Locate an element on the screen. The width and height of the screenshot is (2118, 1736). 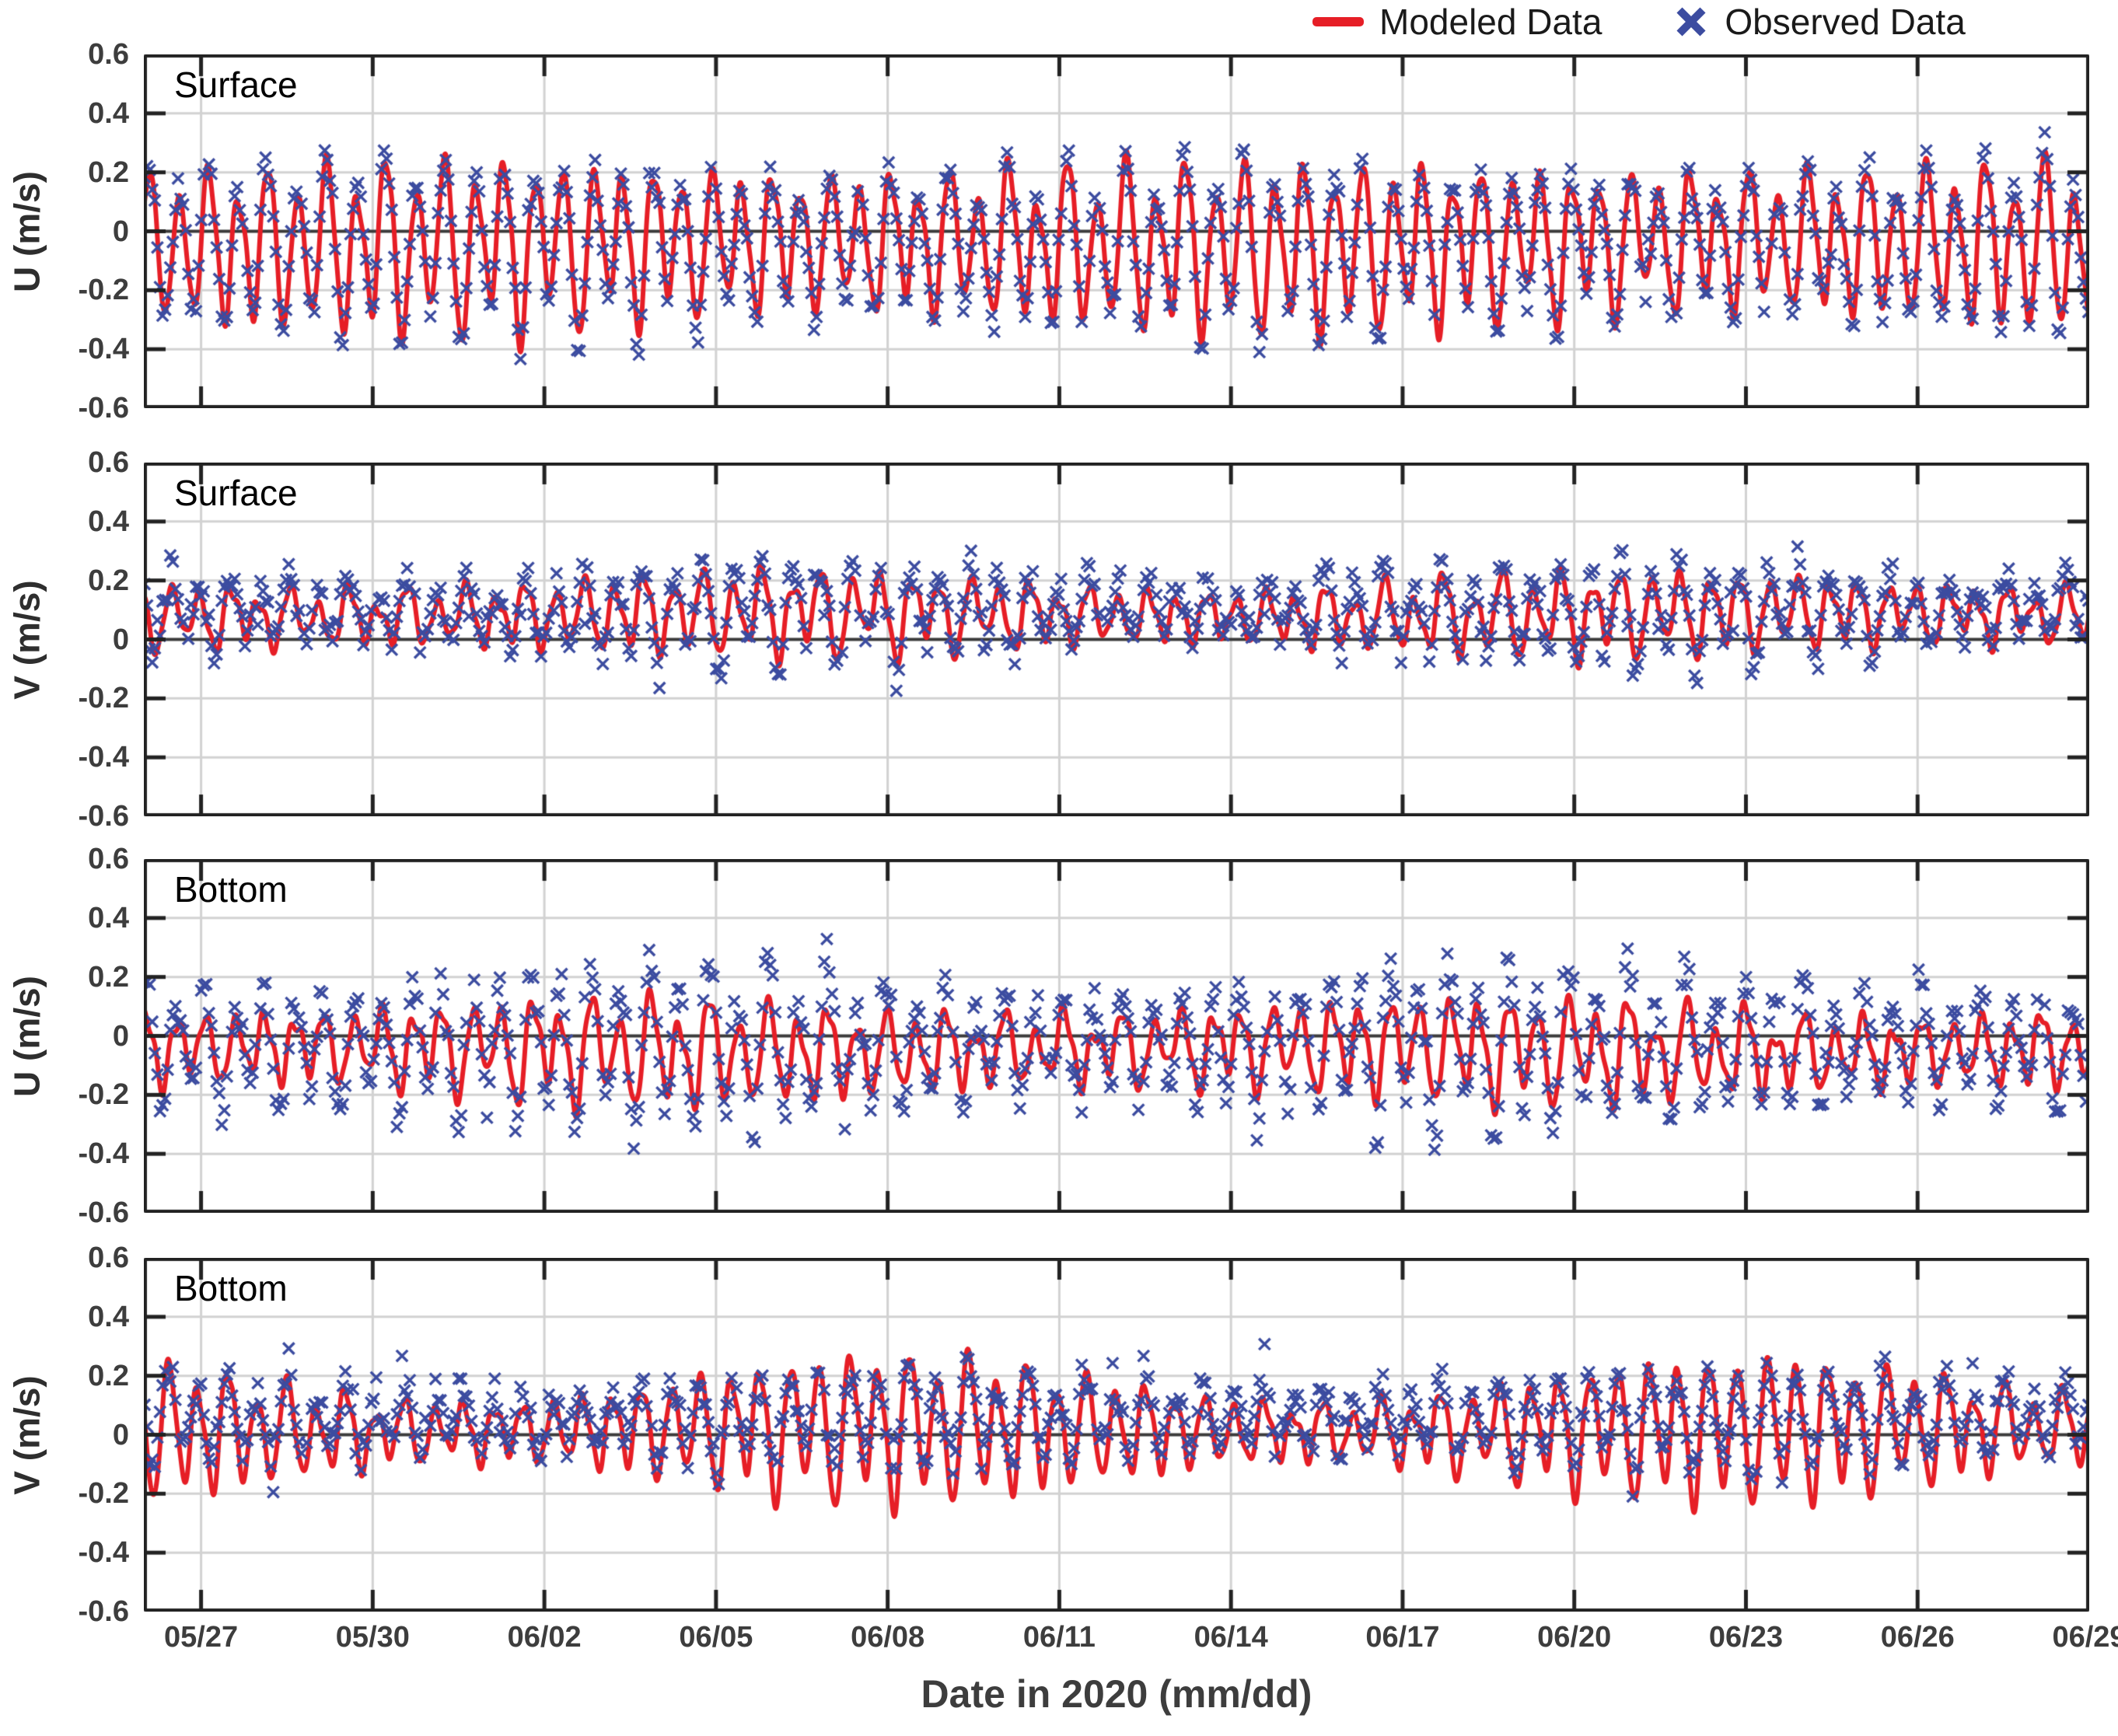
x-axis-label: Date in 2020 (mm/dd) is located at coordinates (1116, 1694).